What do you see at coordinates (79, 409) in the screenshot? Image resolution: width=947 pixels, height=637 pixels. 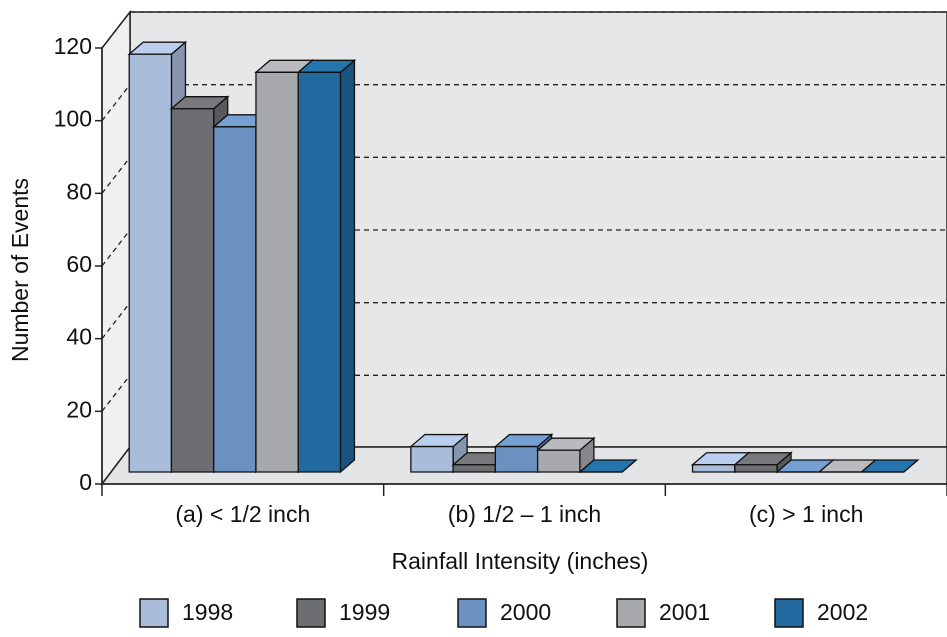 I see `y-tick-label: 20` at bounding box center [79, 409].